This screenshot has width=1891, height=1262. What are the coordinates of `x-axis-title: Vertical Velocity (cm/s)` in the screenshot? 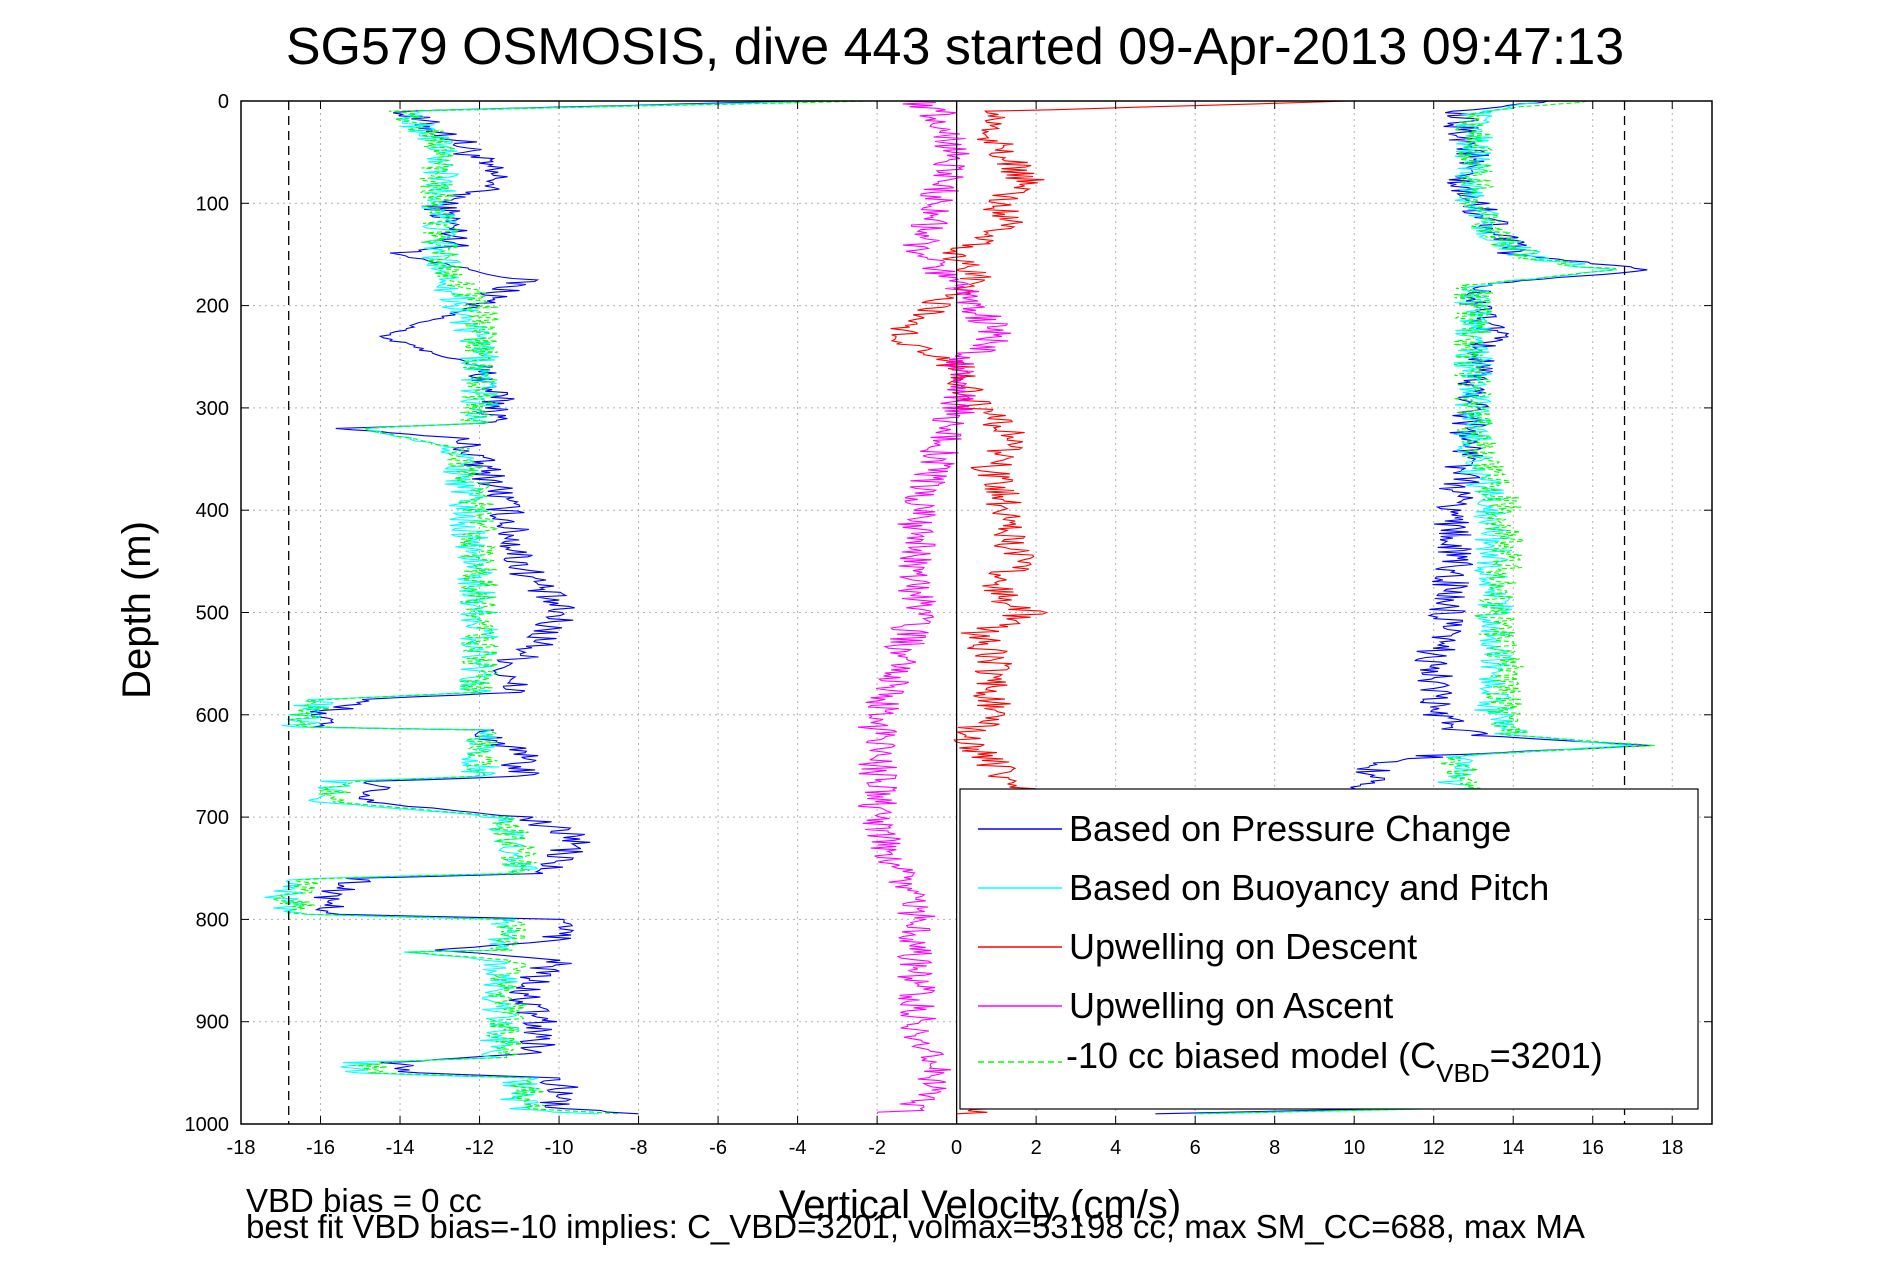 It's located at (980, 1205).